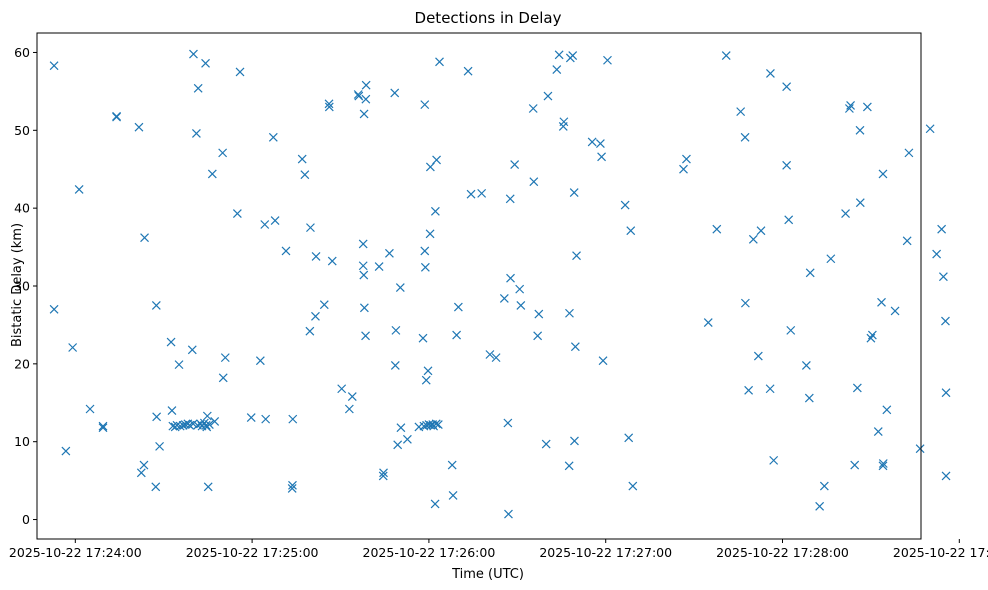  Describe the element at coordinates (22, 363) in the screenshot. I see `y-tick-label: 20` at that location.